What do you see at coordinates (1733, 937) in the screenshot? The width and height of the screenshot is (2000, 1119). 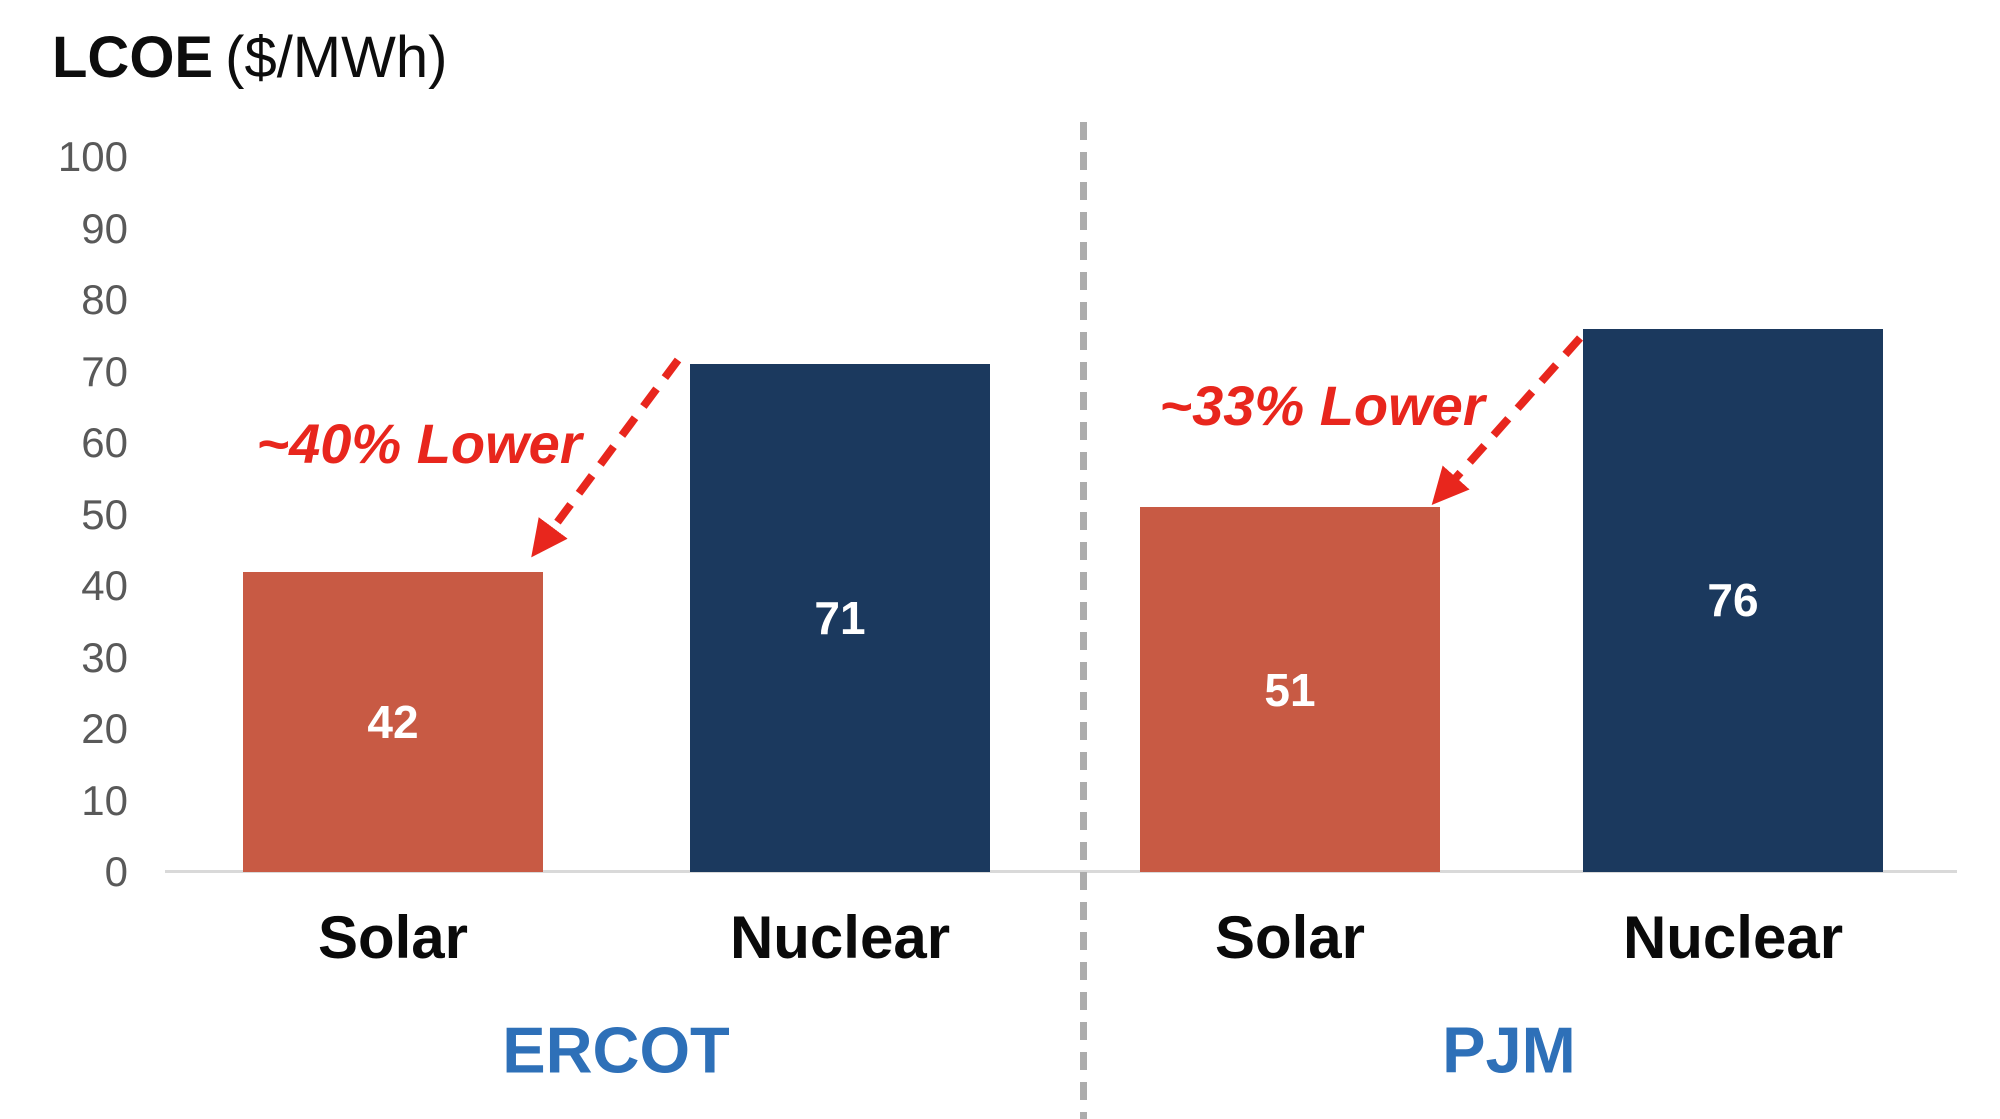 I see `category-label-pjm-nuclear: Nuclear` at bounding box center [1733, 937].